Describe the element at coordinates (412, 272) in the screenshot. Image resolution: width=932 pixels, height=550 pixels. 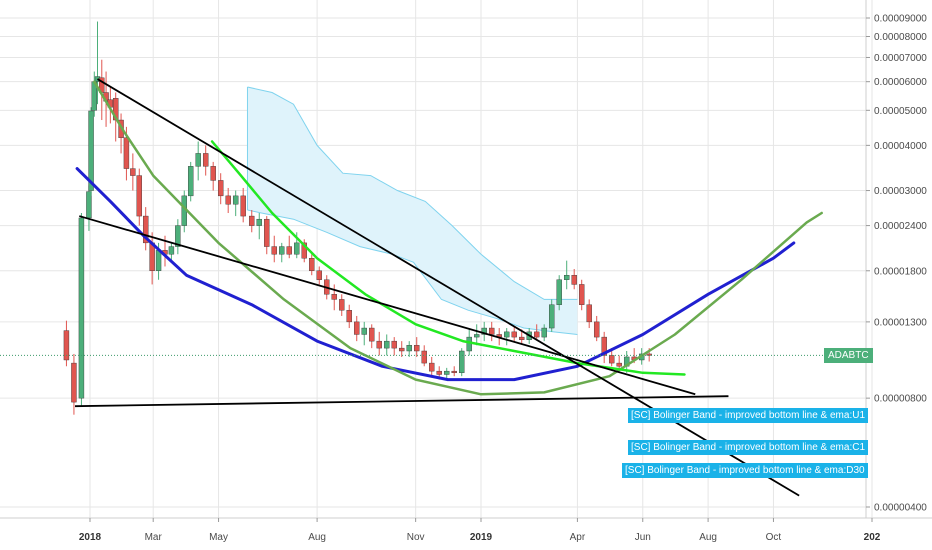
I see `bollinger-lower-line` at that location.